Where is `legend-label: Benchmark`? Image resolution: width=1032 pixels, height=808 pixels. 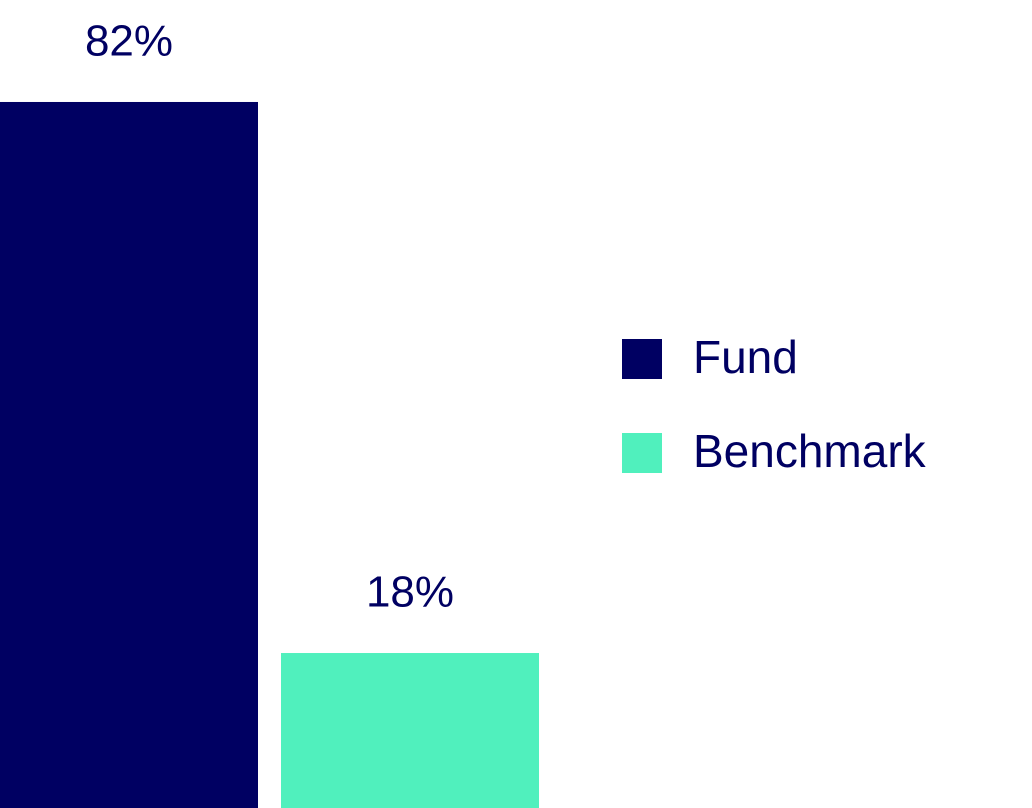
legend-label: Benchmark is located at coordinates (810, 451).